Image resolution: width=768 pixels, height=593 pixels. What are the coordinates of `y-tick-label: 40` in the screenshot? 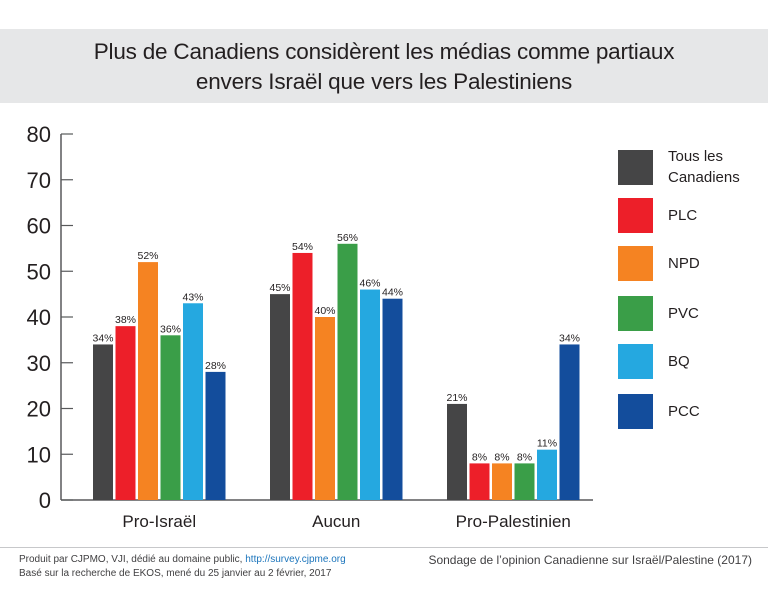 It's located at (39, 317).